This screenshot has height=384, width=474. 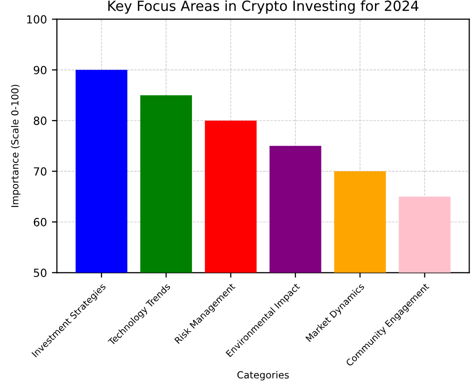 I want to click on y-tick-label: 70, so click(x=40, y=171).